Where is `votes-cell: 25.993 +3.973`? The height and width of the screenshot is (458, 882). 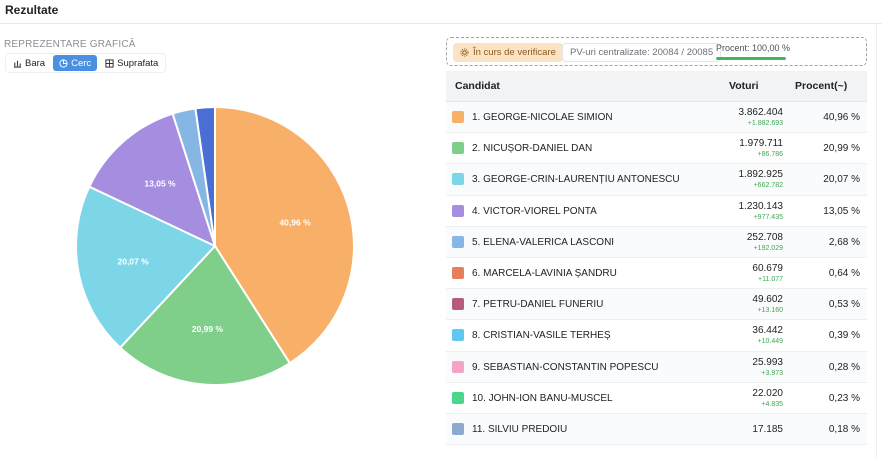
votes-cell: 25.993 +3.973 is located at coordinates (767, 367).